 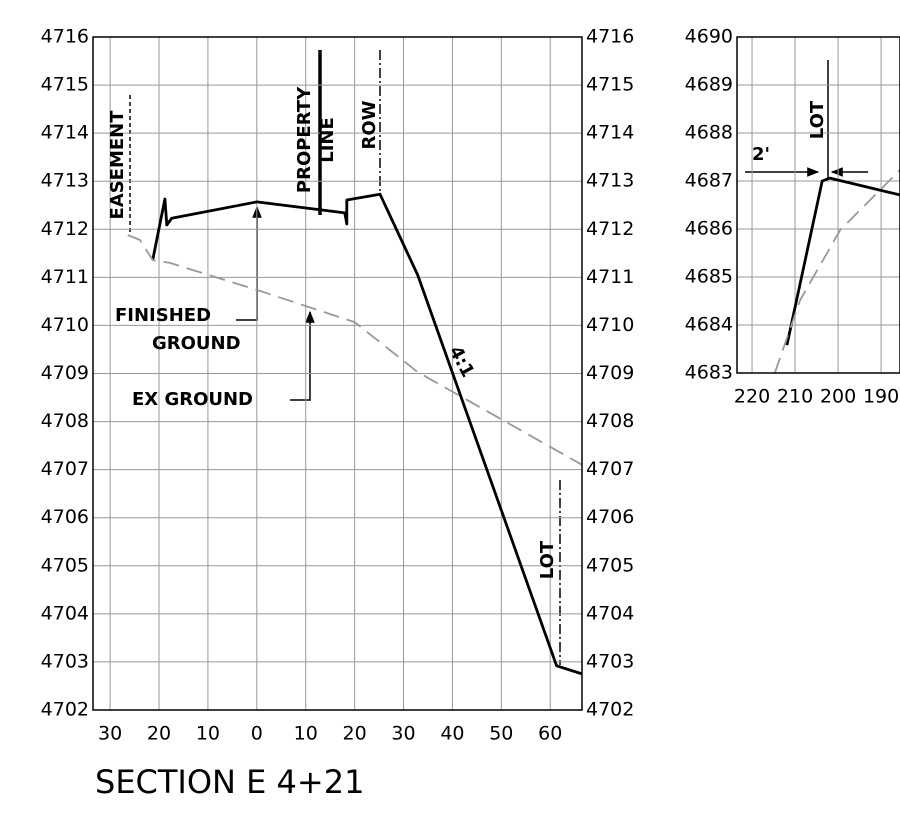 What do you see at coordinates (163, 315) in the screenshot?
I see `annotation: FINISHED` at bounding box center [163, 315].